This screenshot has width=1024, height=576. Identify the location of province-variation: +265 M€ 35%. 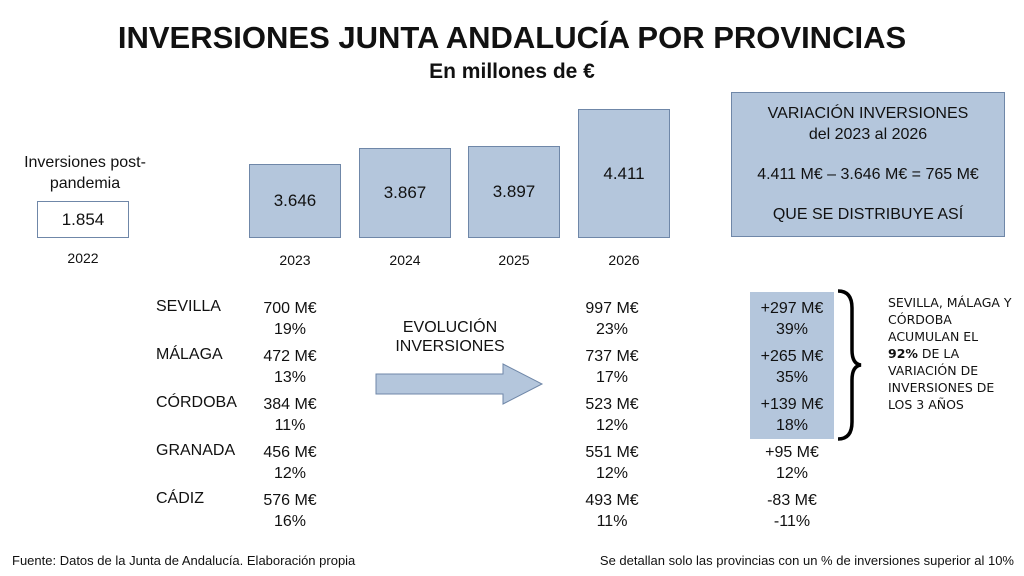
(792, 367).